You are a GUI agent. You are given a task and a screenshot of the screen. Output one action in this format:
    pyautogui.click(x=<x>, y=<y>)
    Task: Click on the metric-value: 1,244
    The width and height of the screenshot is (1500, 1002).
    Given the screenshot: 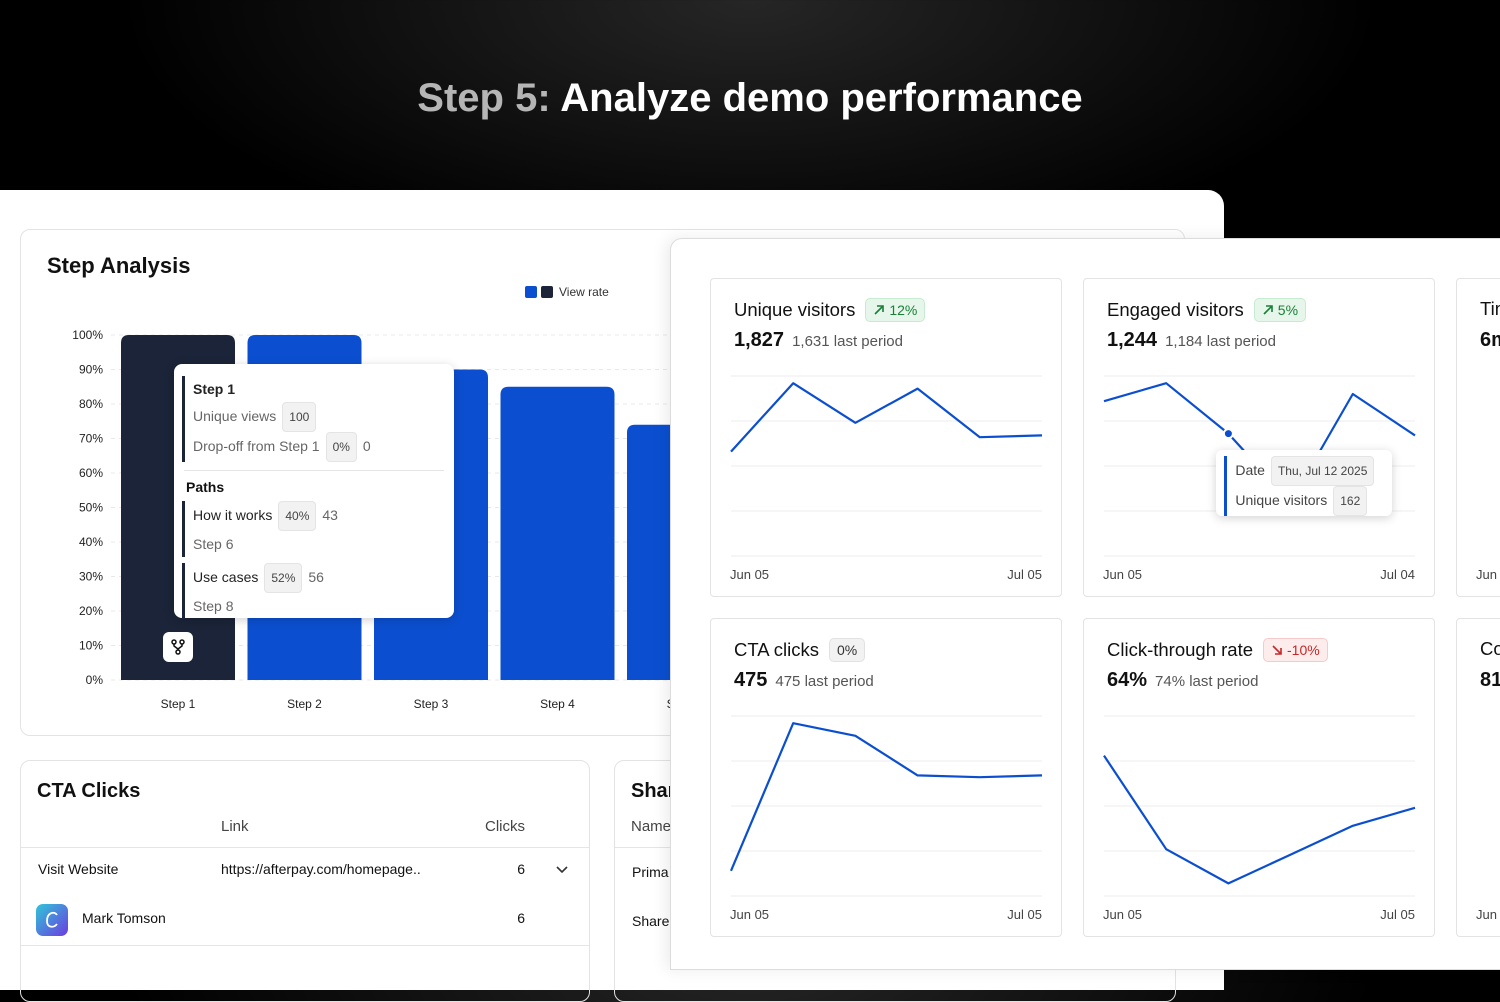 What is the action you would take?
    pyautogui.click(x=1132, y=340)
    